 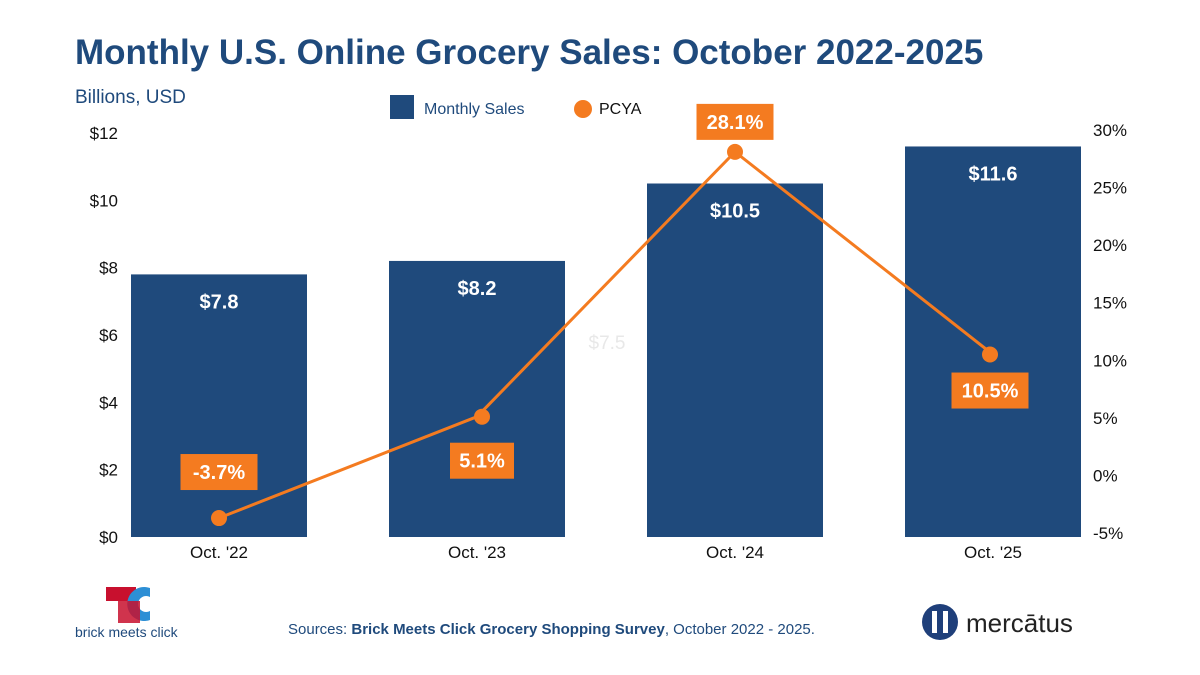 I want to click on bar-value-label: $10.5, so click(x=735, y=212).